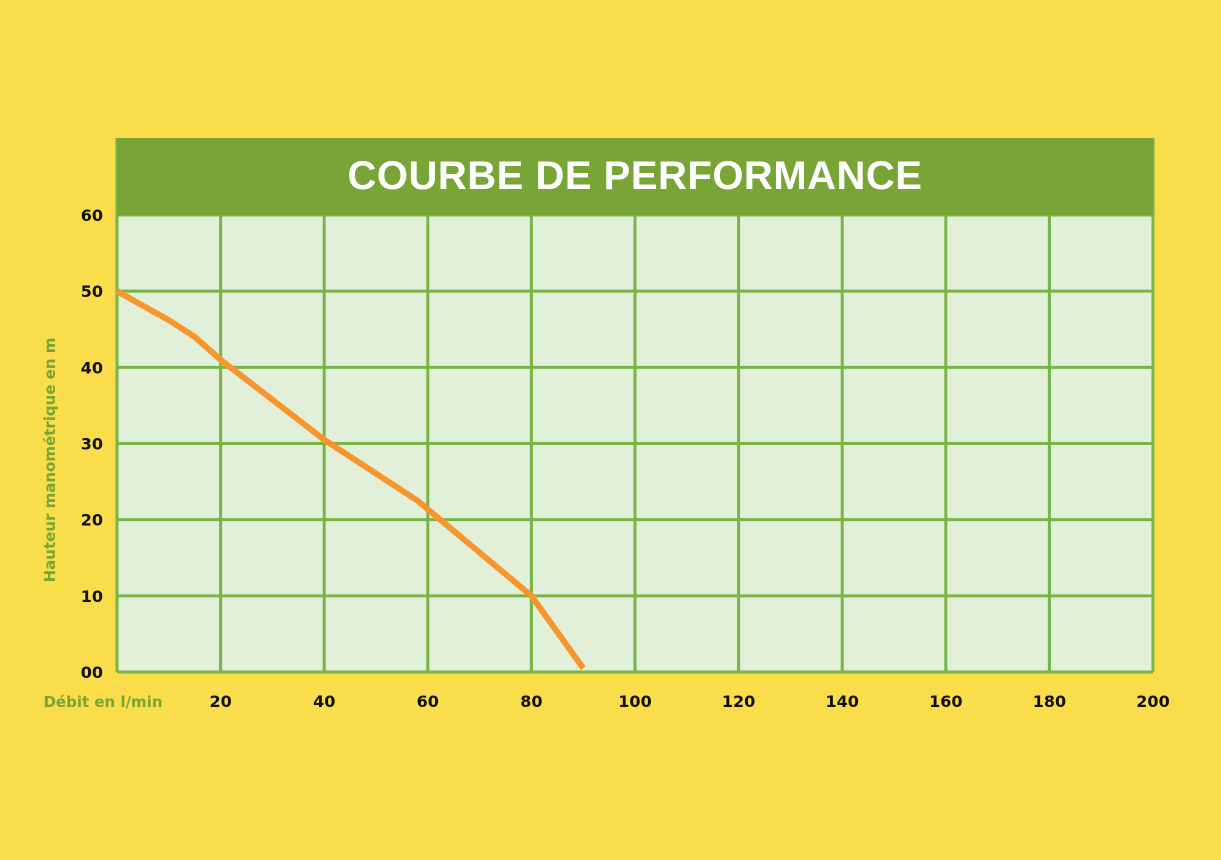  Describe the element at coordinates (92, 520) in the screenshot. I see `y-tick-label: 20` at that location.